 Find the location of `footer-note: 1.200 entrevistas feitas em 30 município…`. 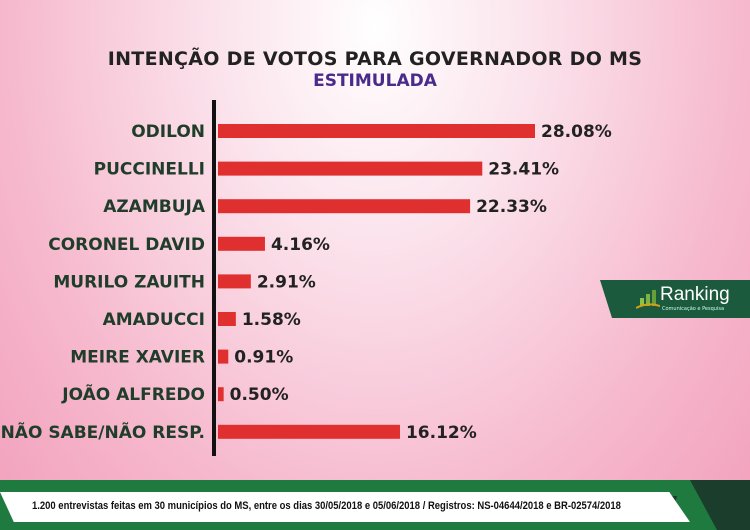

footer-note: 1.200 entrevistas feitas em 30 município… is located at coordinates (326, 506).